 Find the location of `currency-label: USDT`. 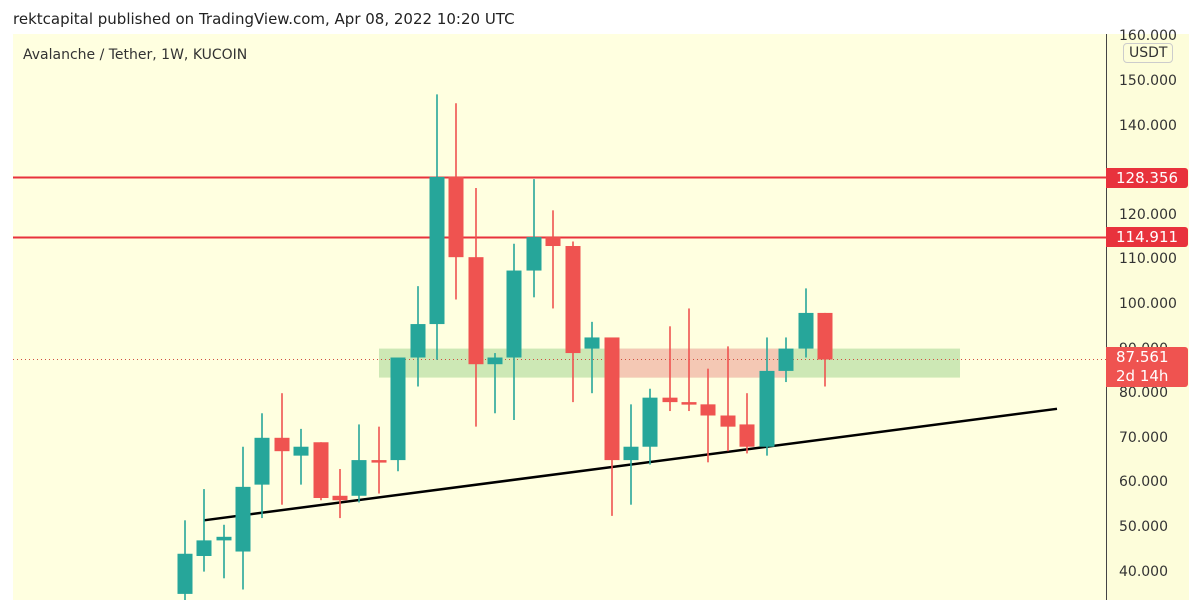

currency-label: USDT is located at coordinates (1148, 53).